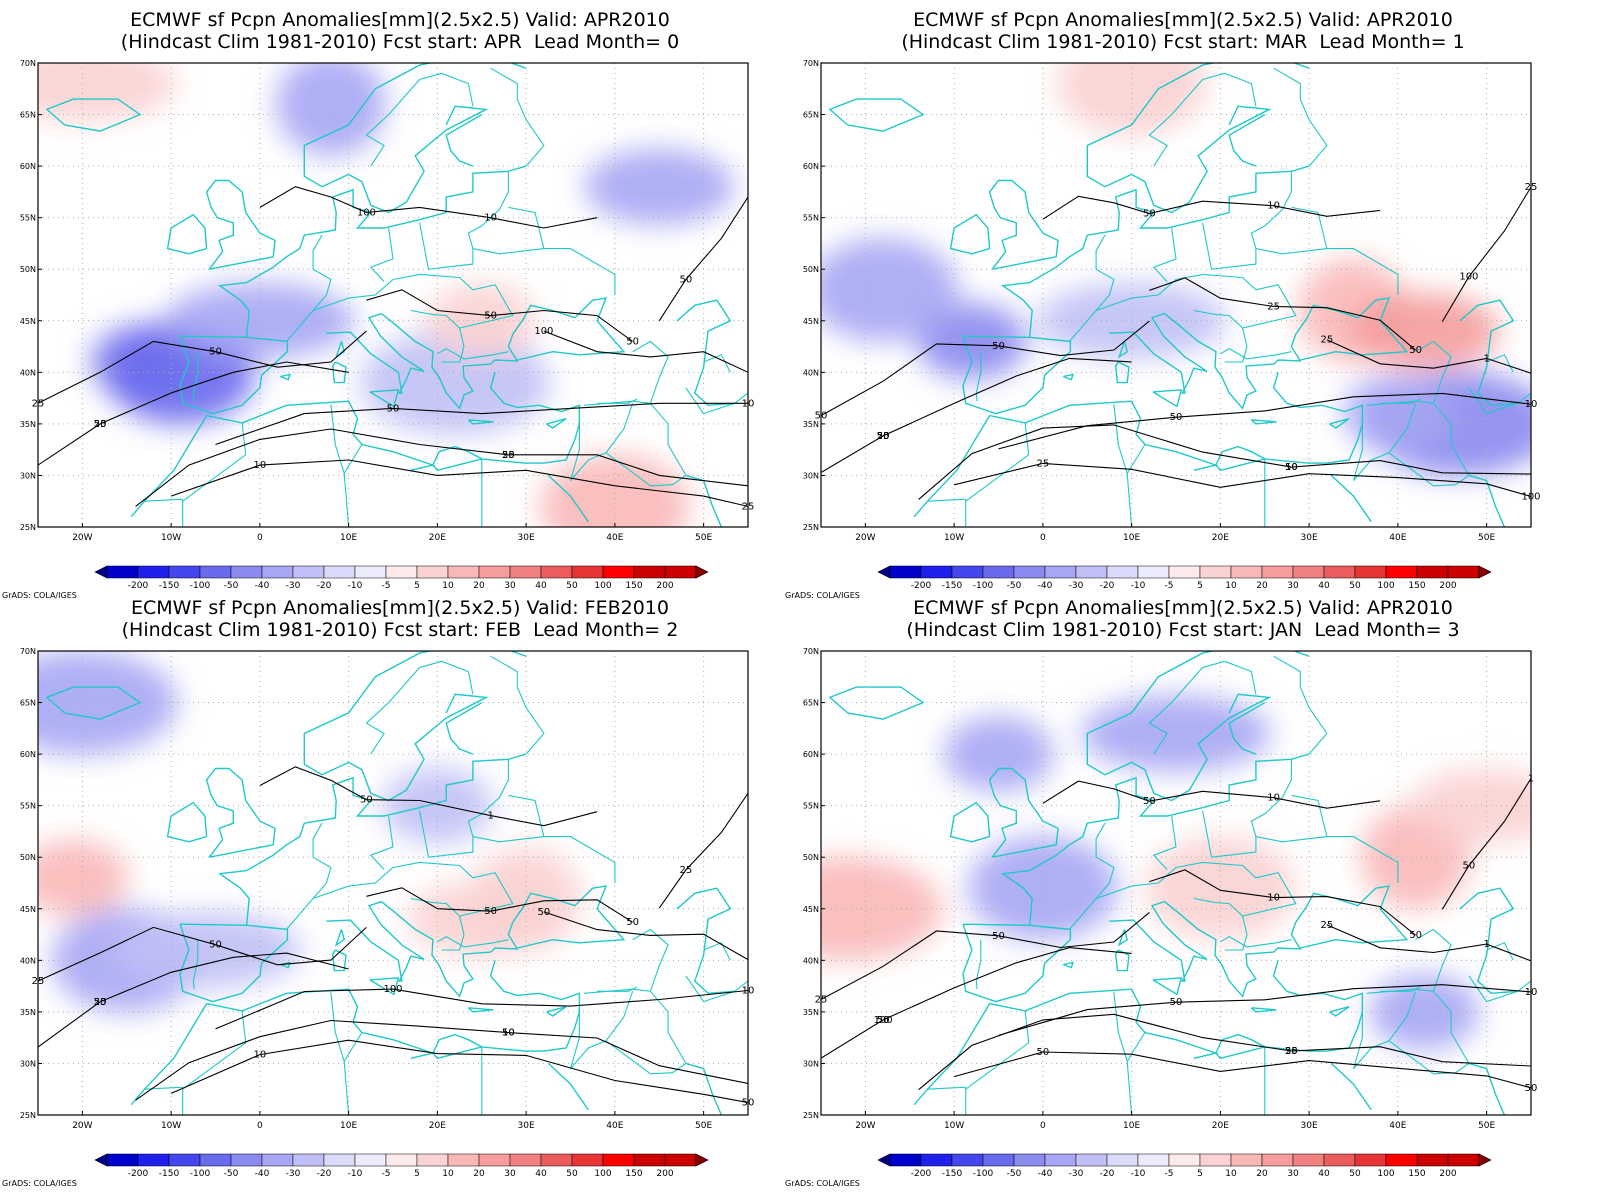  What do you see at coordinates (28, 475) in the screenshot?
I see `lat-tick-label: 30N` at bounding box center [28, 475].